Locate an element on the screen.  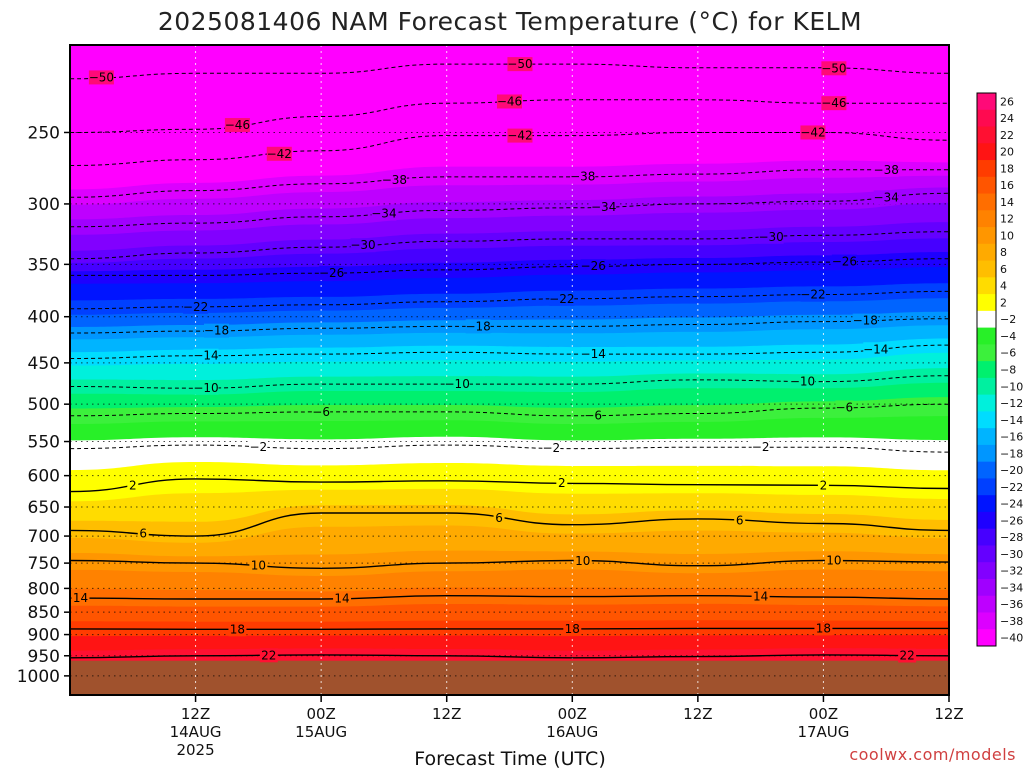
y-tick-label: 850 is located at coordinates (44, 613).